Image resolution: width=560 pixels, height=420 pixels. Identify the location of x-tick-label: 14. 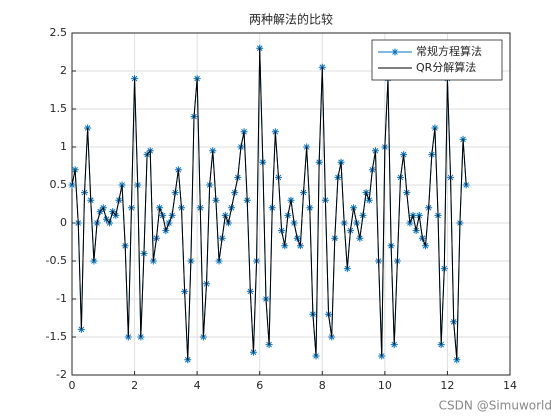
(510, 385).